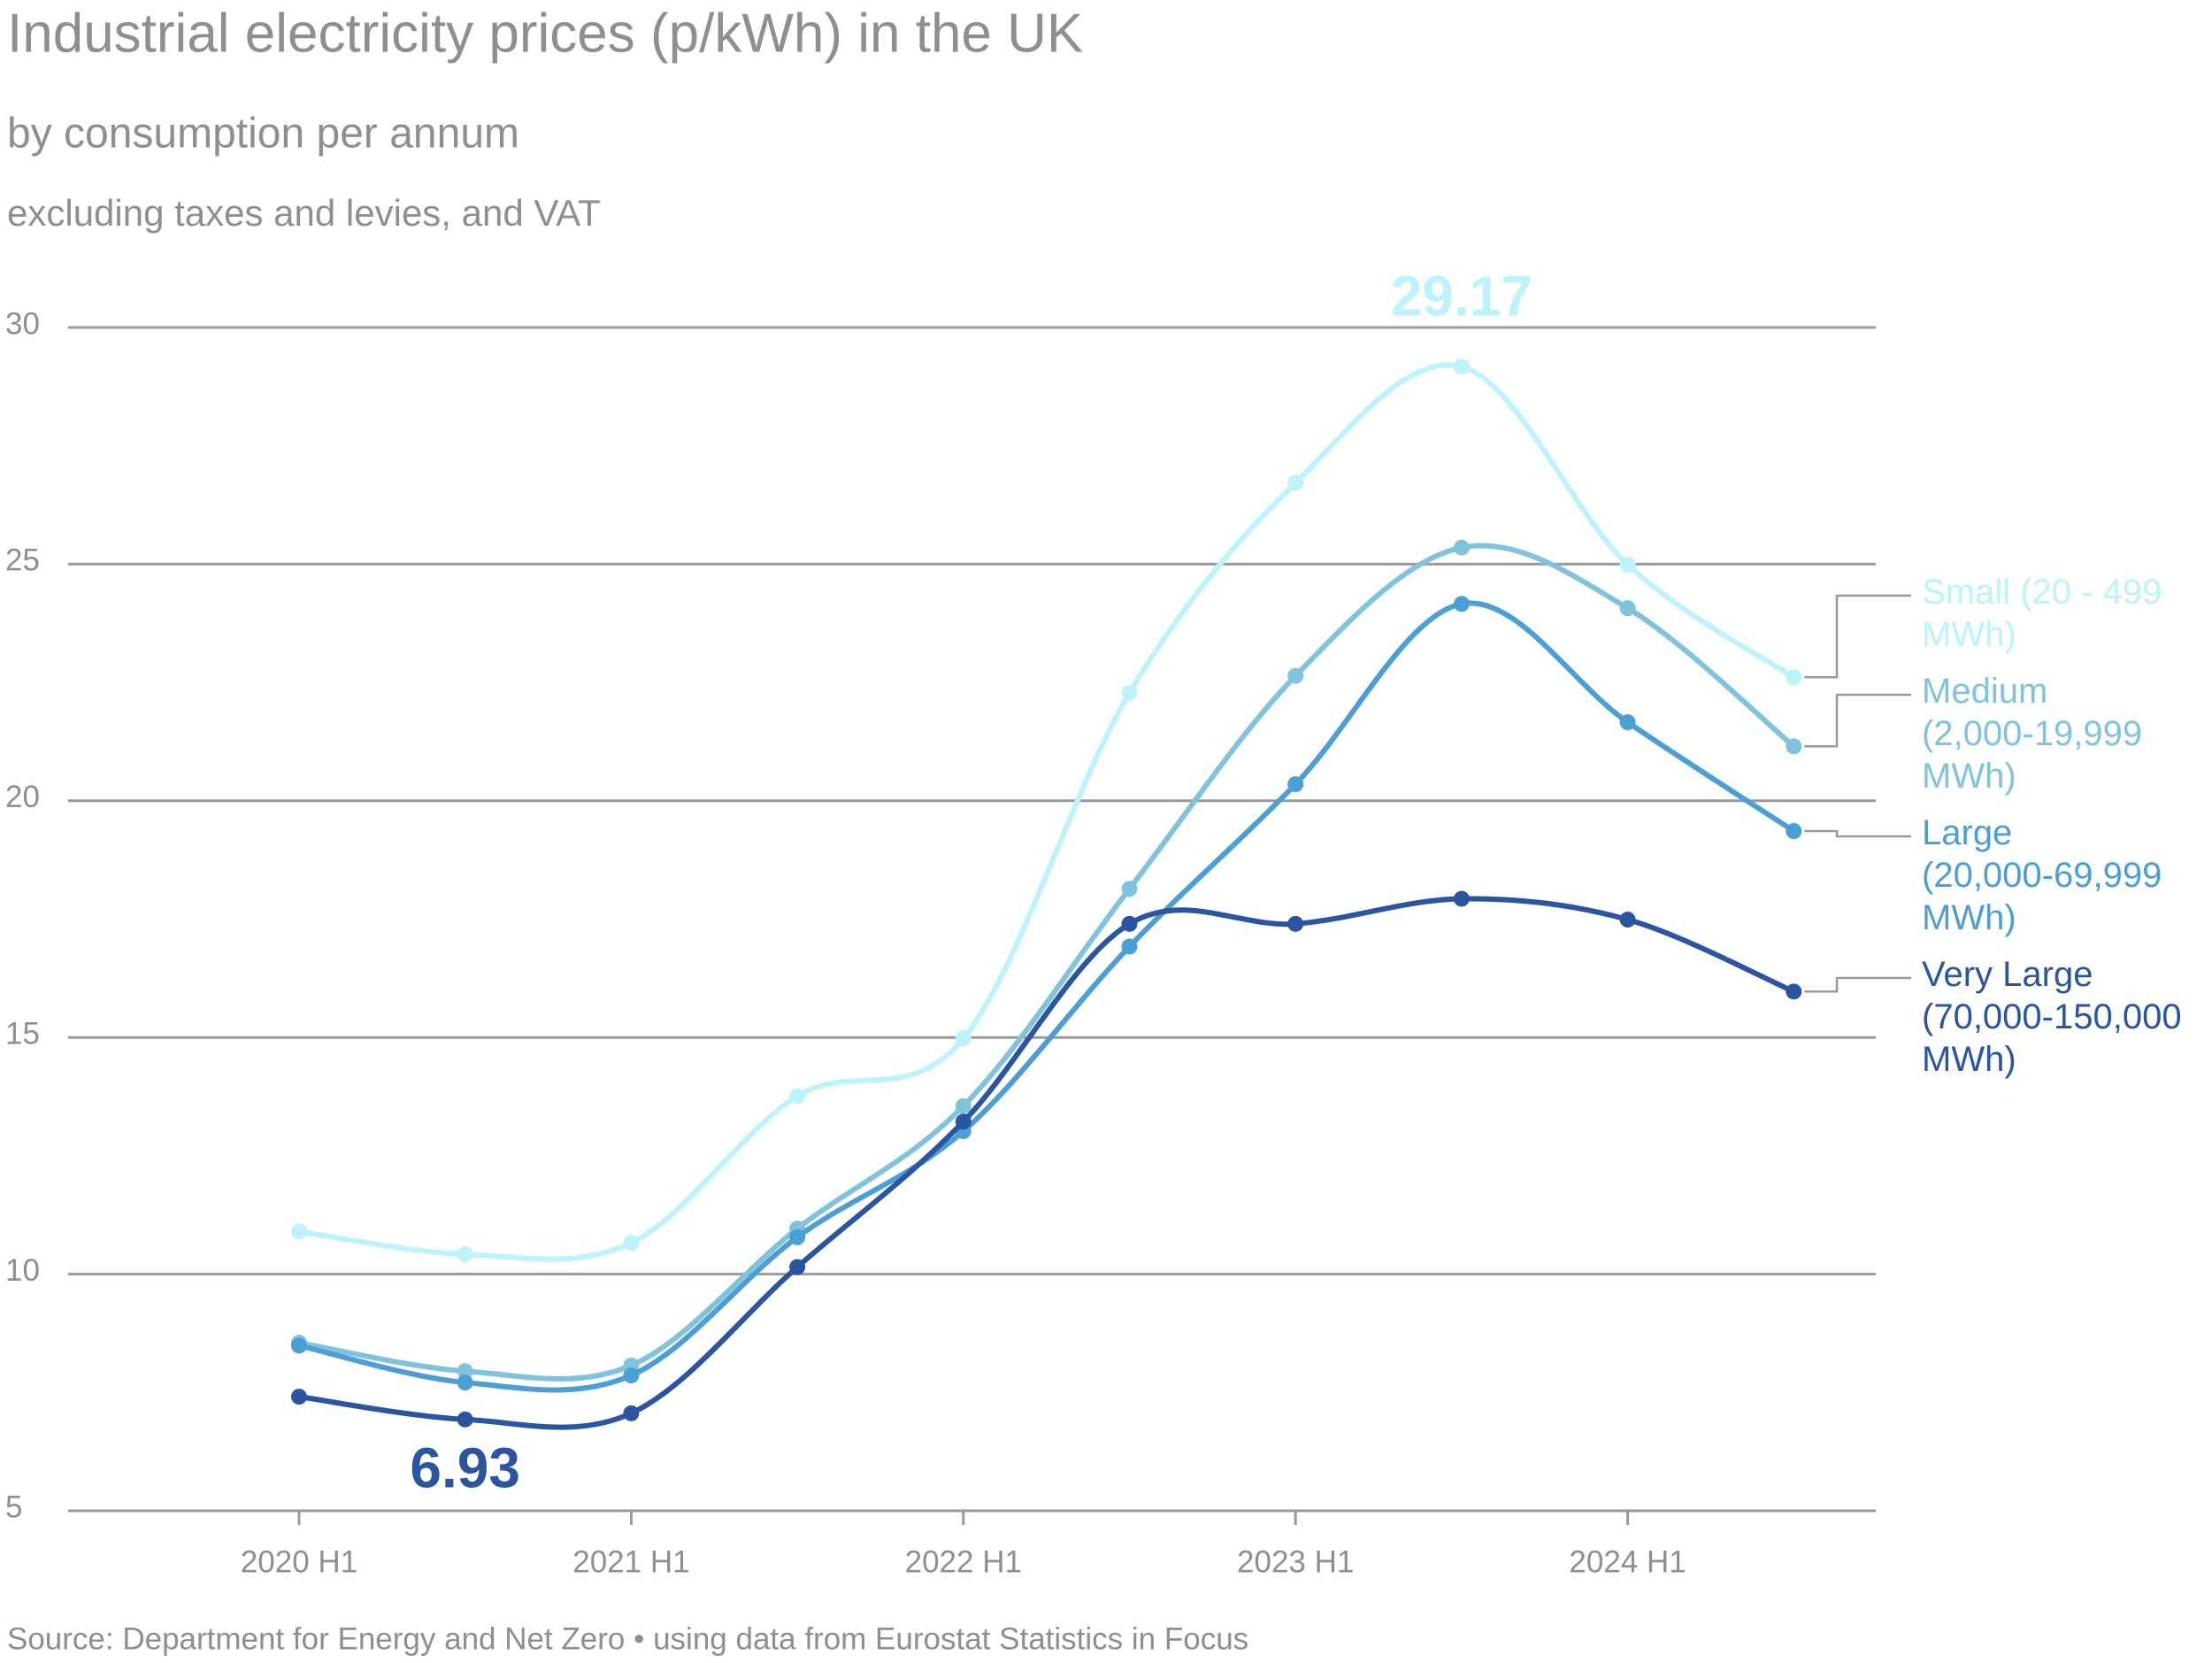  What do you see at coordinates (964, 1561) in the screenshot?
I see `x-tick-label: 2022 H1` at bounding box center [964, 1561].